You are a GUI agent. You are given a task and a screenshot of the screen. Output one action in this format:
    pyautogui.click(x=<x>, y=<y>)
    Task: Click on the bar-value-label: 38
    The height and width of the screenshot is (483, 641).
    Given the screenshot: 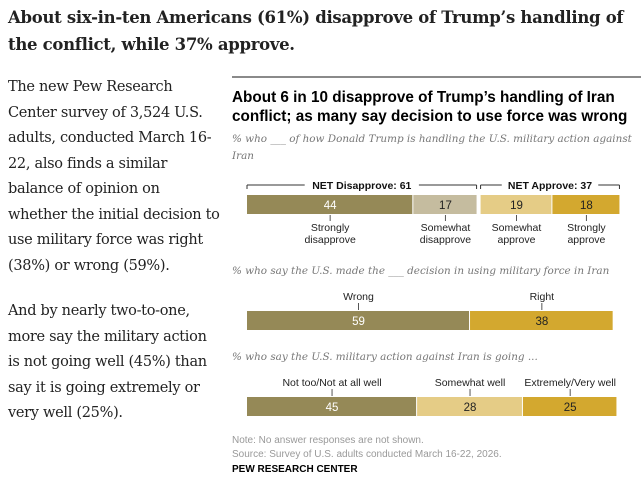 What is the action you would take?
    pyautogui.click(x=541, y=322)
    